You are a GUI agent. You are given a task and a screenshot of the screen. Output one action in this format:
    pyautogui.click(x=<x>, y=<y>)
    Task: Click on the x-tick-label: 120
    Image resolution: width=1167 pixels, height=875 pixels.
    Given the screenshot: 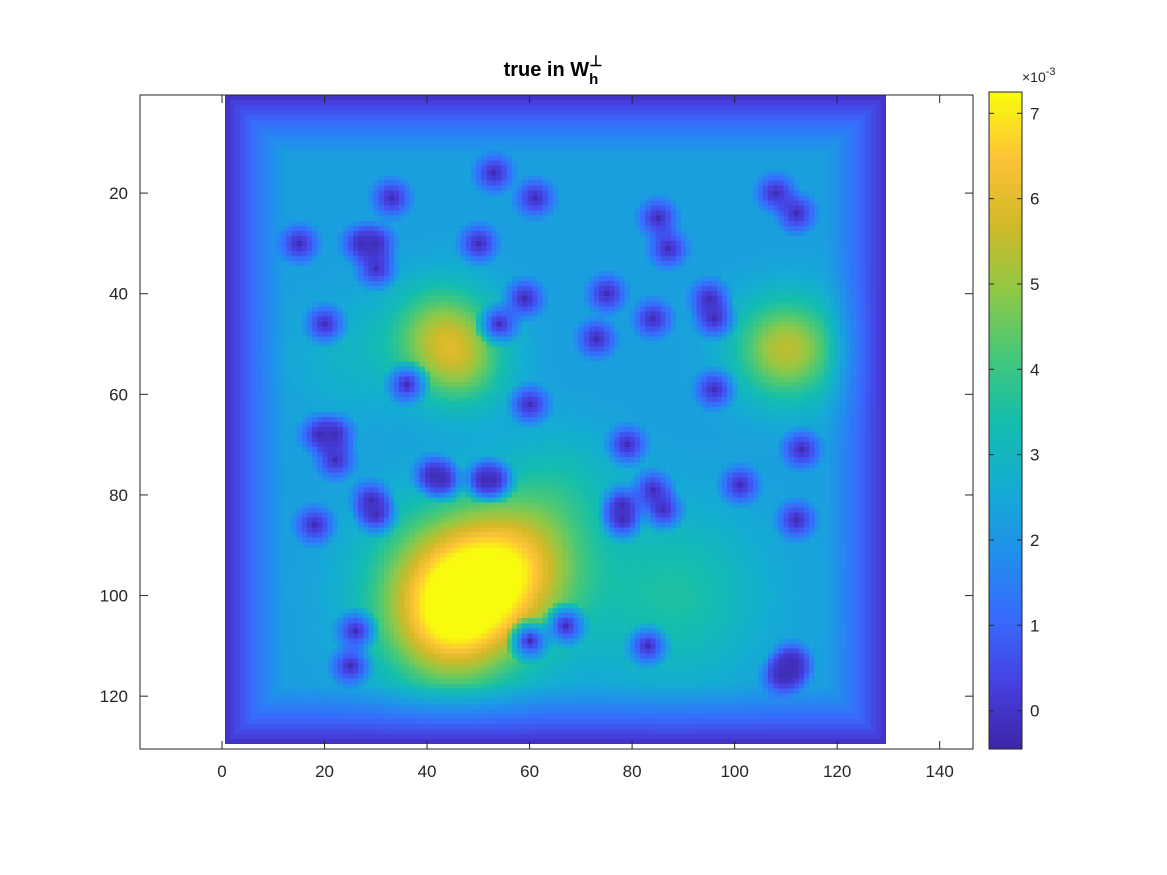 What is the action you would take?
    pyautogui.click(x=837, y=771)
    